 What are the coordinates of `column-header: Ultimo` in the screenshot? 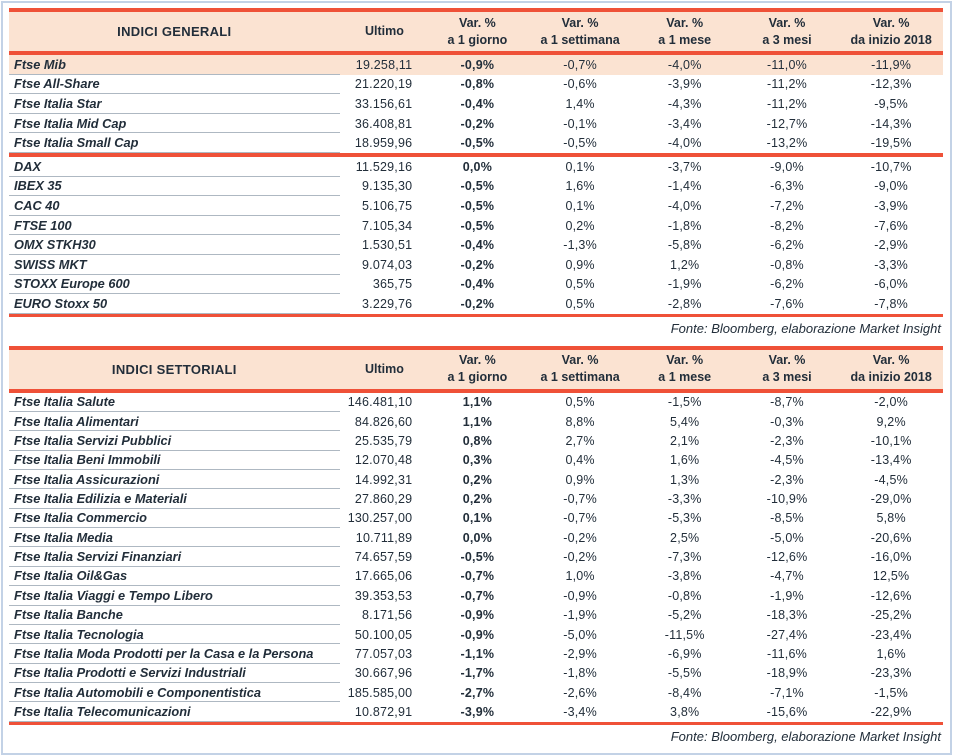 It's located at (384, 31).